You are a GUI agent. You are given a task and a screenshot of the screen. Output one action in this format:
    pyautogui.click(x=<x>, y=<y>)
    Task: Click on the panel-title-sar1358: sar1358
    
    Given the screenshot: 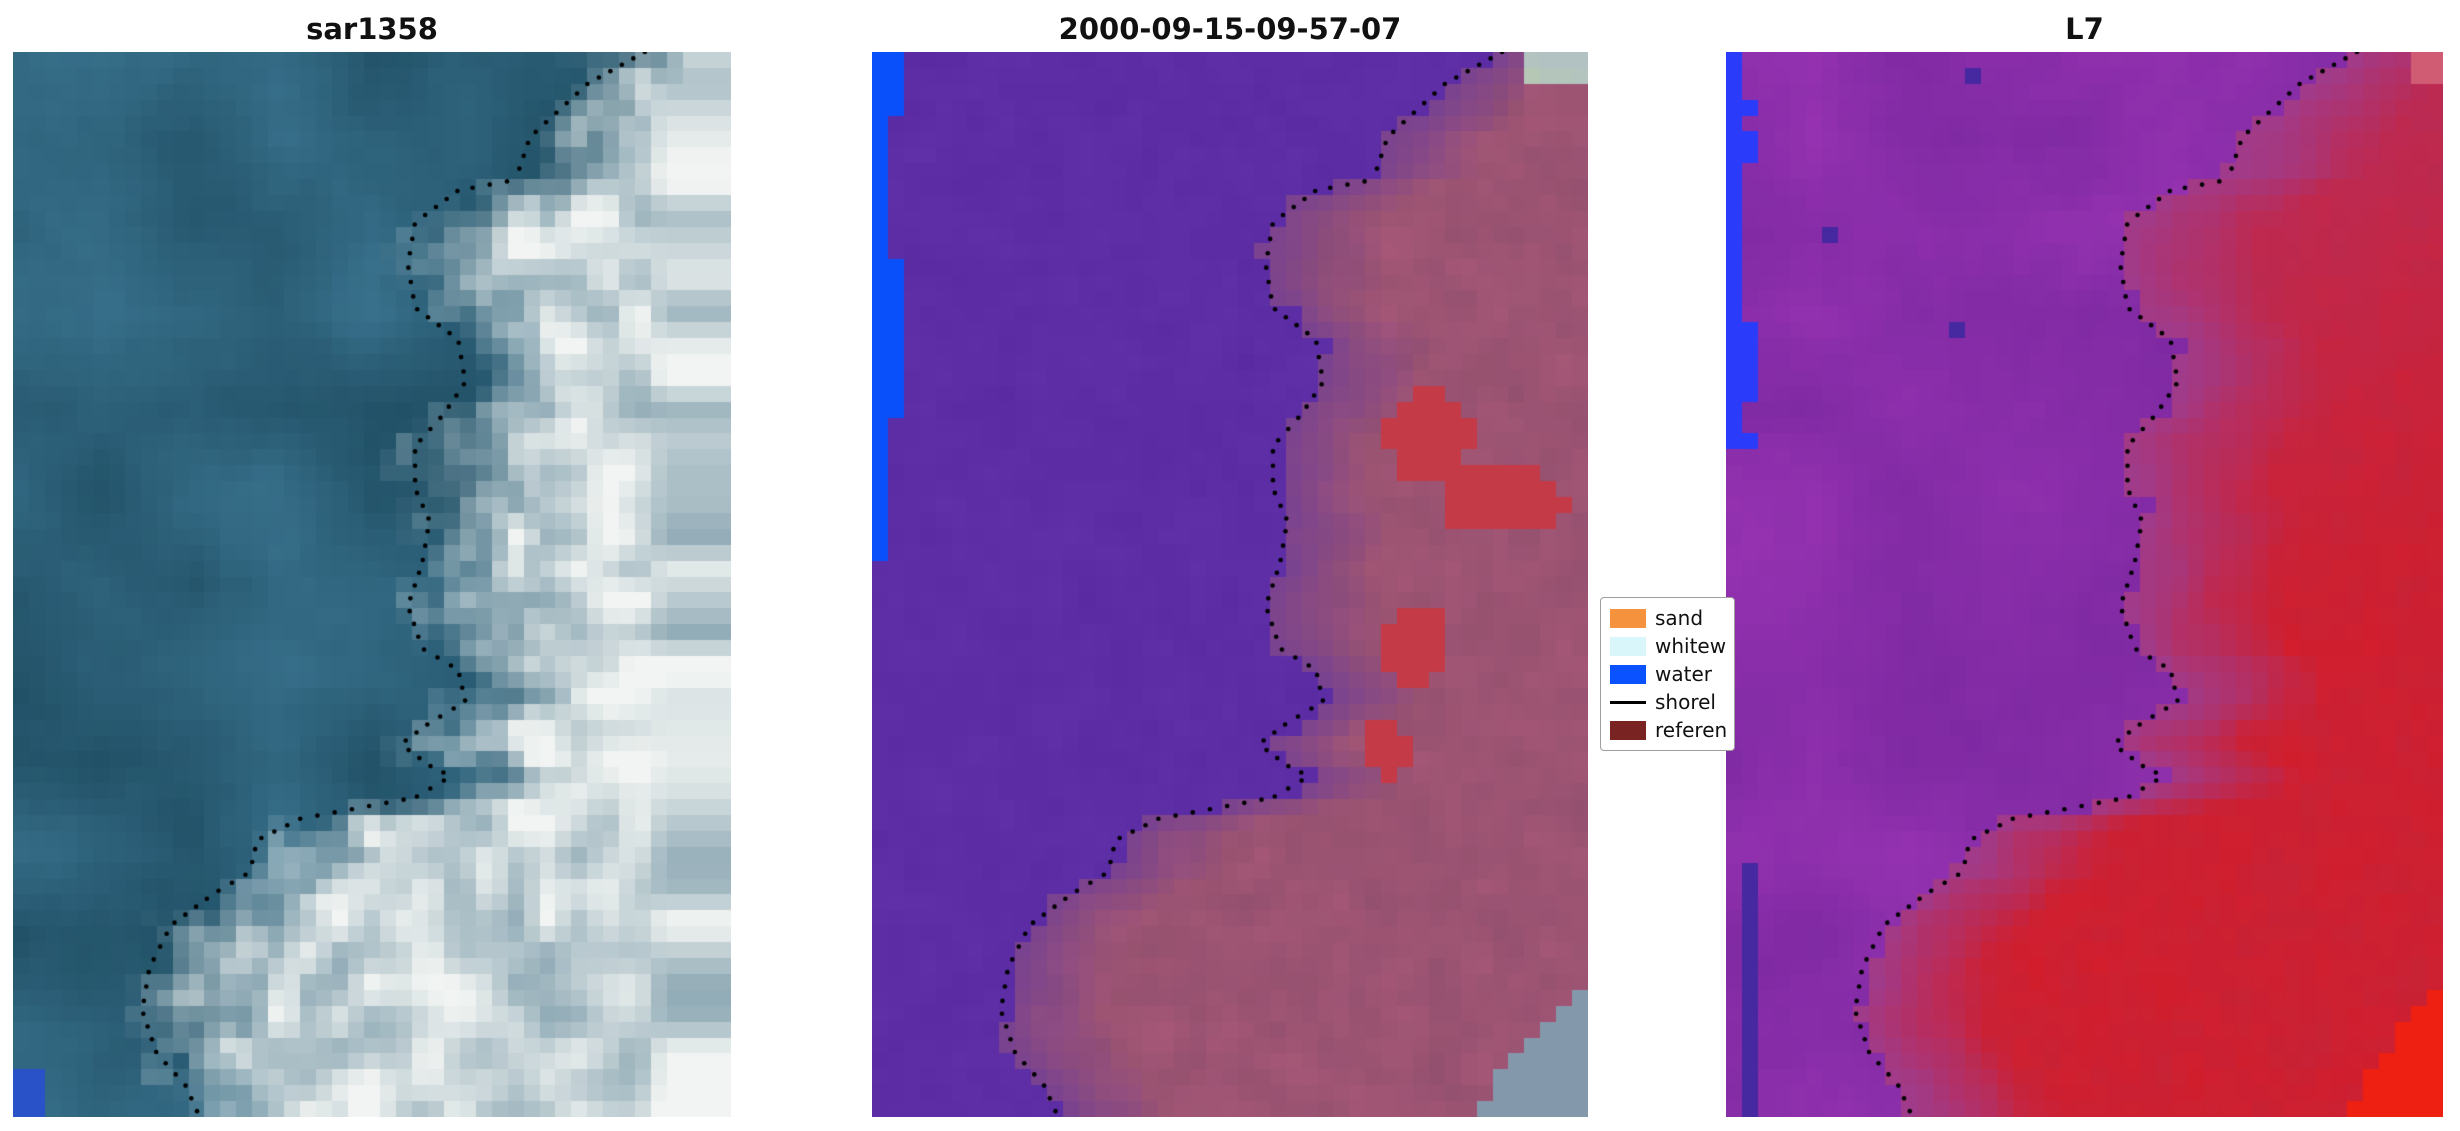 What is the action you would take?
    pyautogui.click(x=372, y=29)
    